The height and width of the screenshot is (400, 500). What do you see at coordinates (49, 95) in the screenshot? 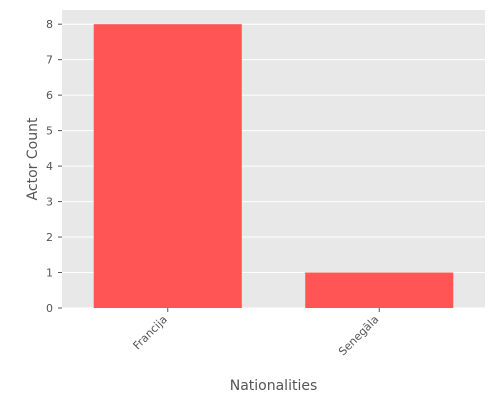
I see `y-tick-label: 6` at bounding box center [49, 95].